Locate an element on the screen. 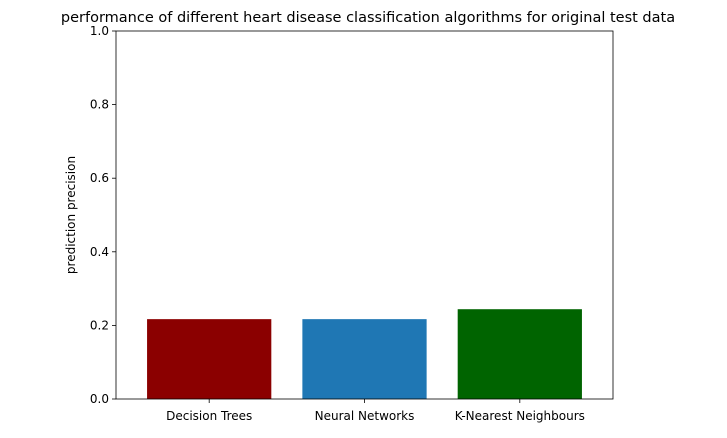  y-tick-label: 1.0 is located at coordinates (99, 31).